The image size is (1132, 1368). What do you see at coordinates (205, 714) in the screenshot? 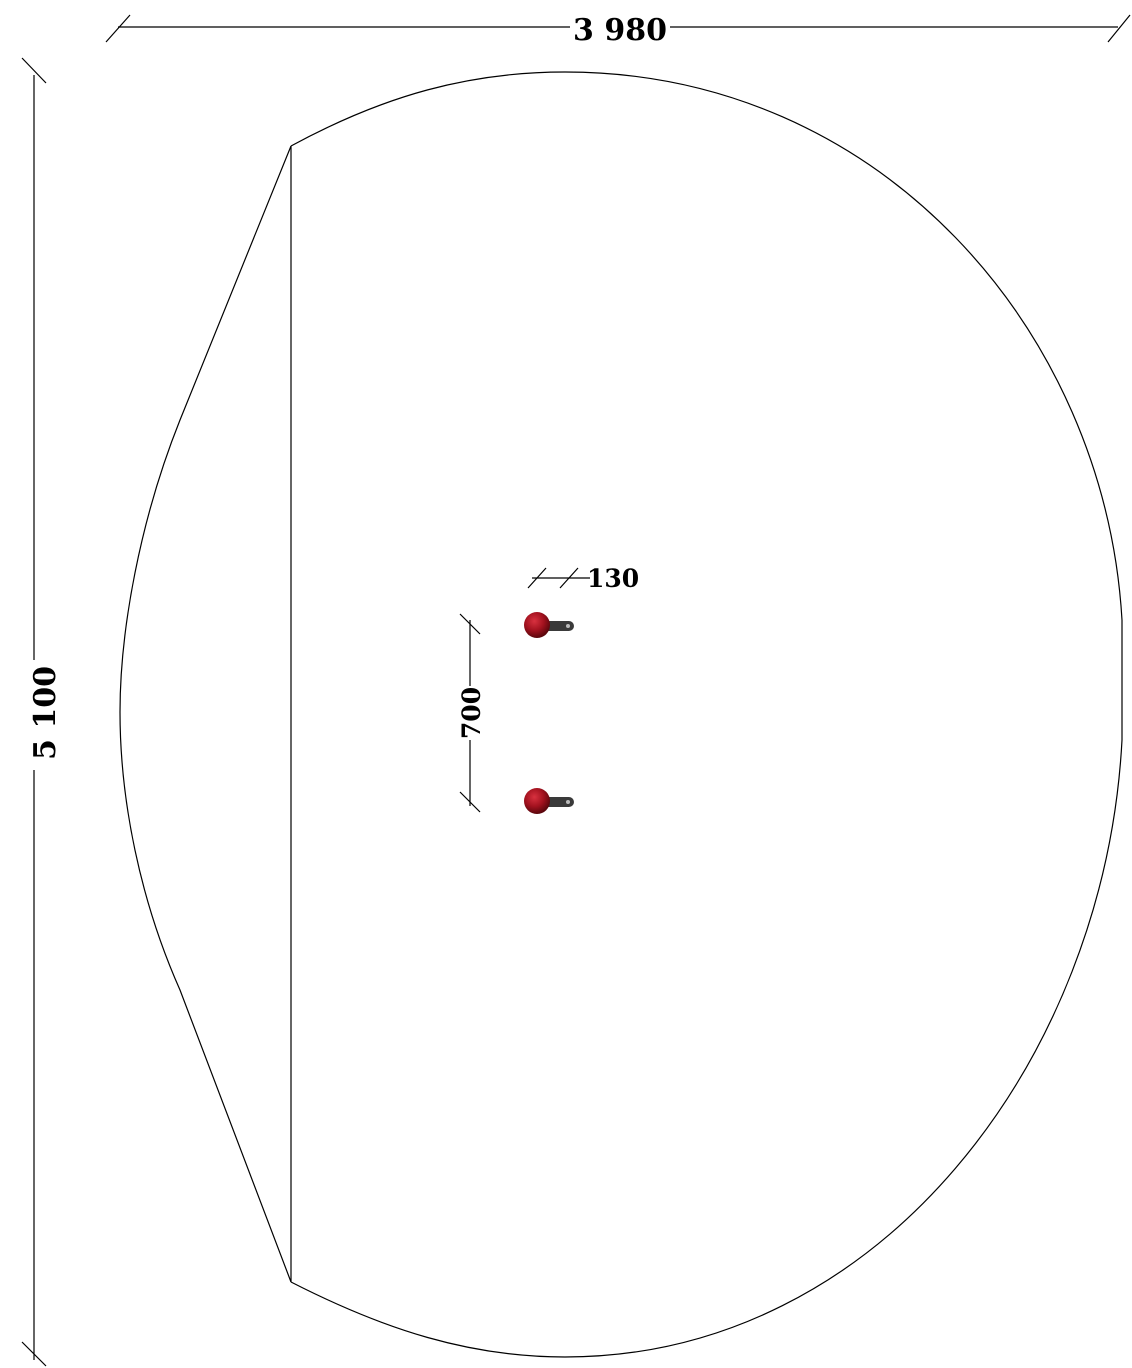
I see `mirror-left-bulge` at bounding box center [205, 714].